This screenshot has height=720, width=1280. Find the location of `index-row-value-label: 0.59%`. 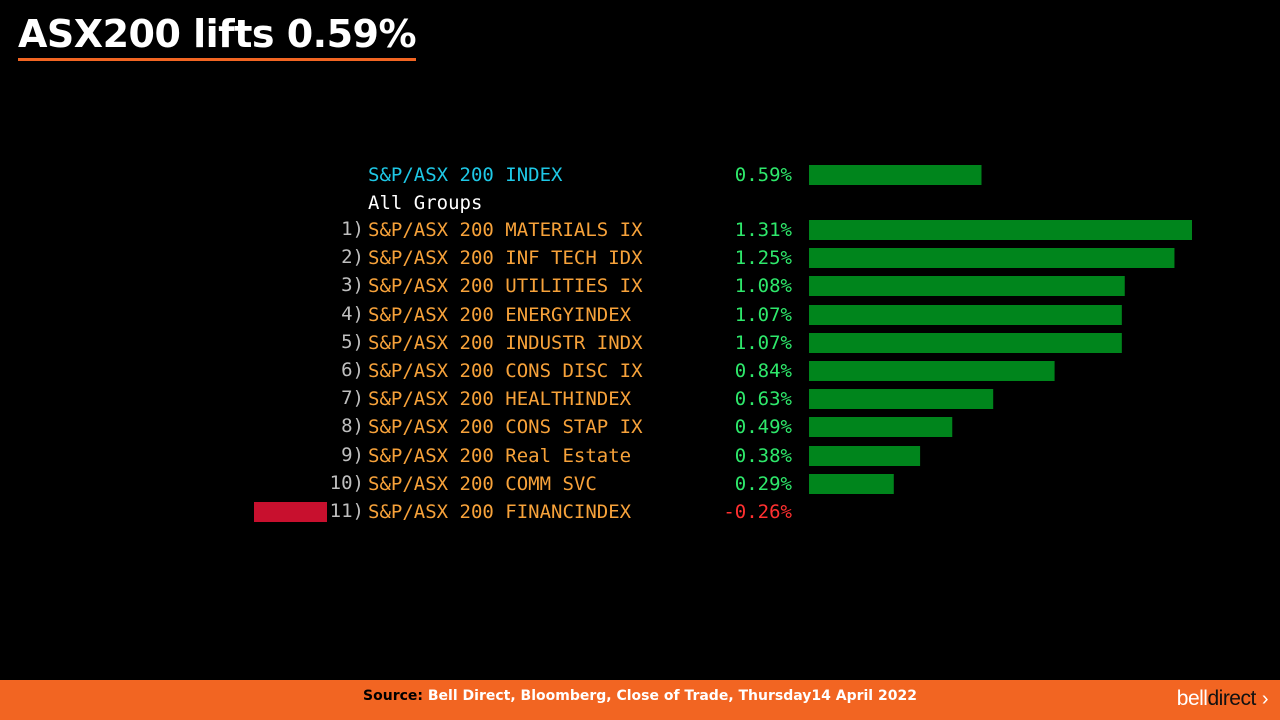

index-row-value-label: 0.59% is located at coordinates (764, 175).